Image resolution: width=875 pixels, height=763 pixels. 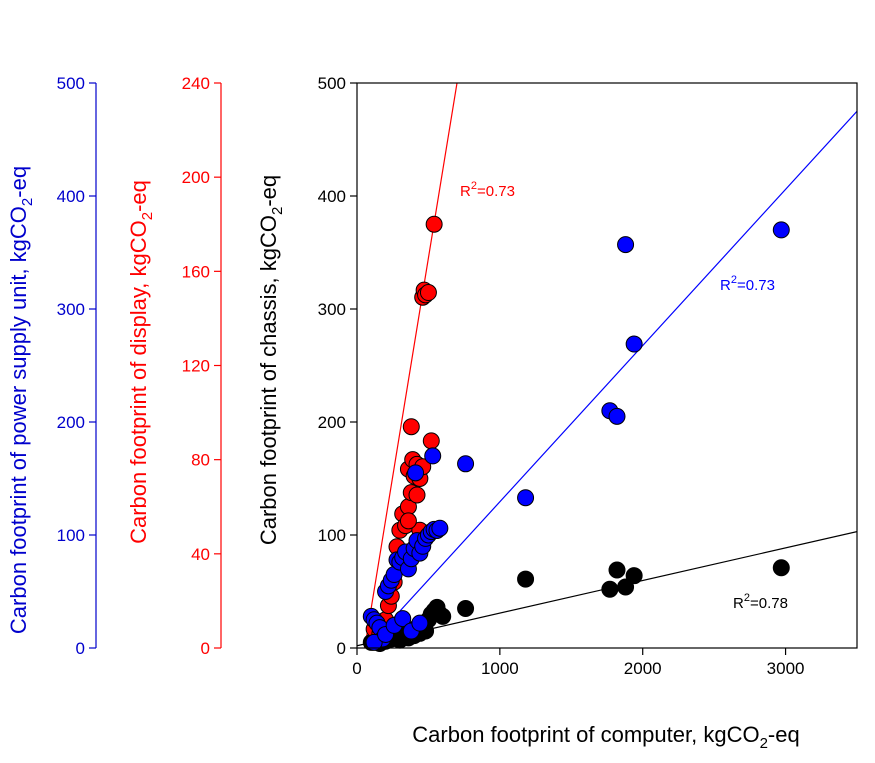 What do you see at coordinates (141, 362) in the screenshot?
I see `display-axis-title: Carbon footprint of display, kgCO2-eq` at bounding box center [141, 362].